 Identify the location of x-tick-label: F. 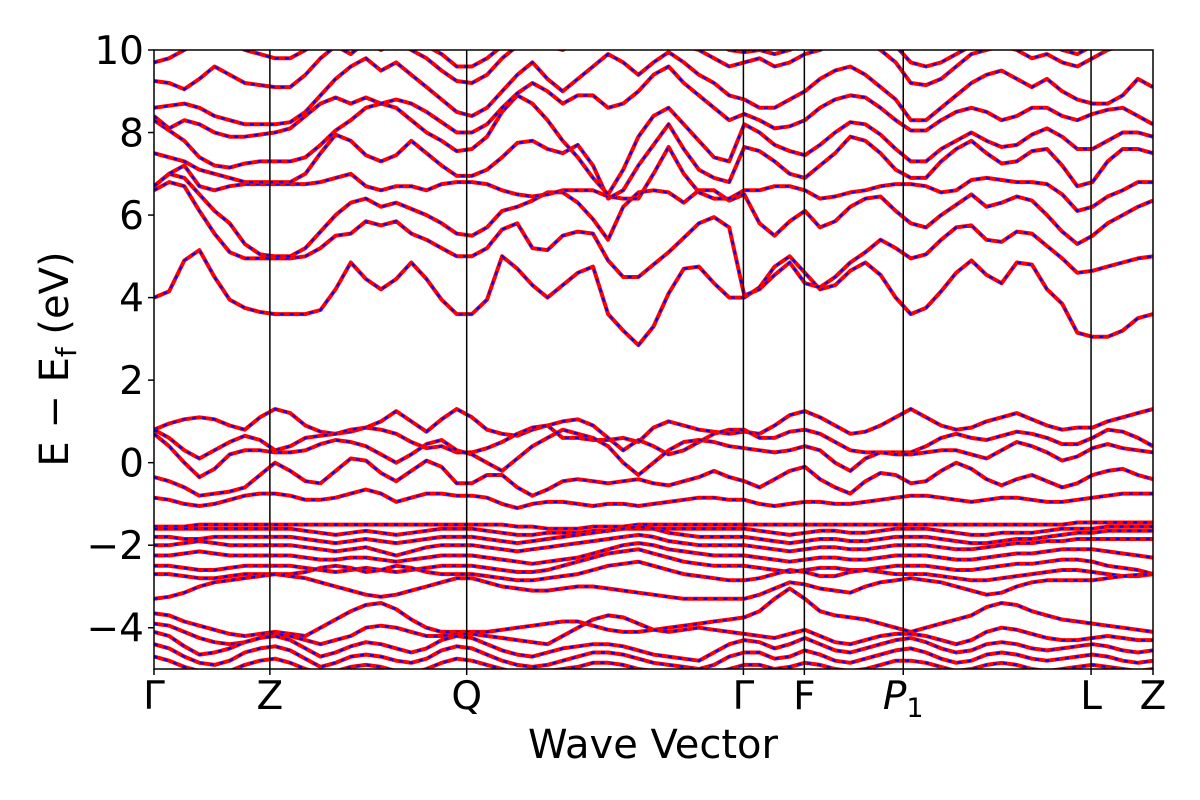
(804, 696).